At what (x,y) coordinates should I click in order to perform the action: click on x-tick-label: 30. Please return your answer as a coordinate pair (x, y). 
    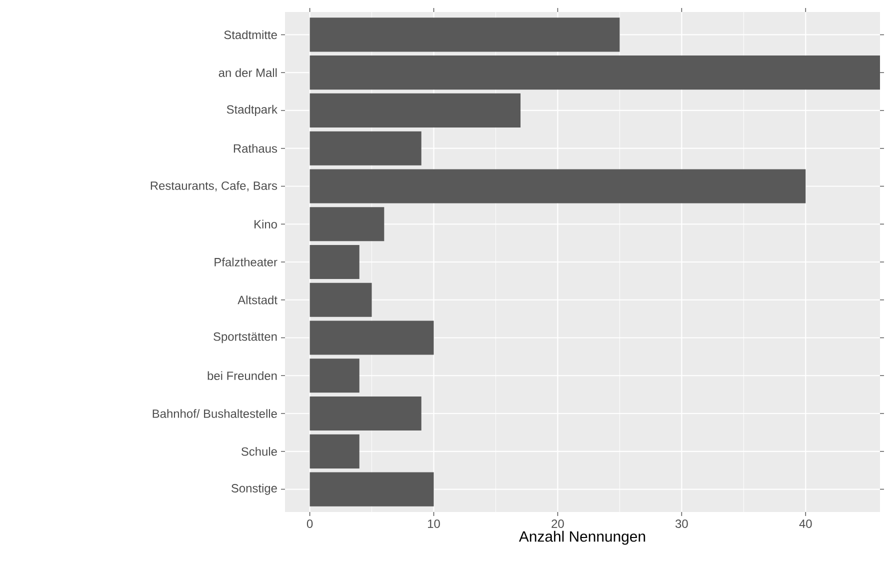
    Looking at the image, I should click on (681, 524).